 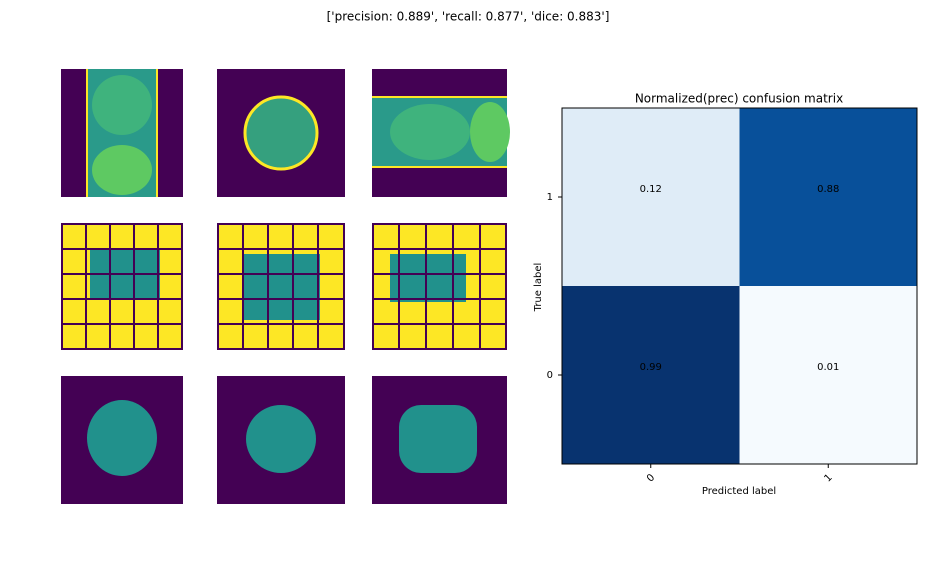 I want to click on chart-title: Normalized(prec) confusion matrix, so click(x=739, y=99).